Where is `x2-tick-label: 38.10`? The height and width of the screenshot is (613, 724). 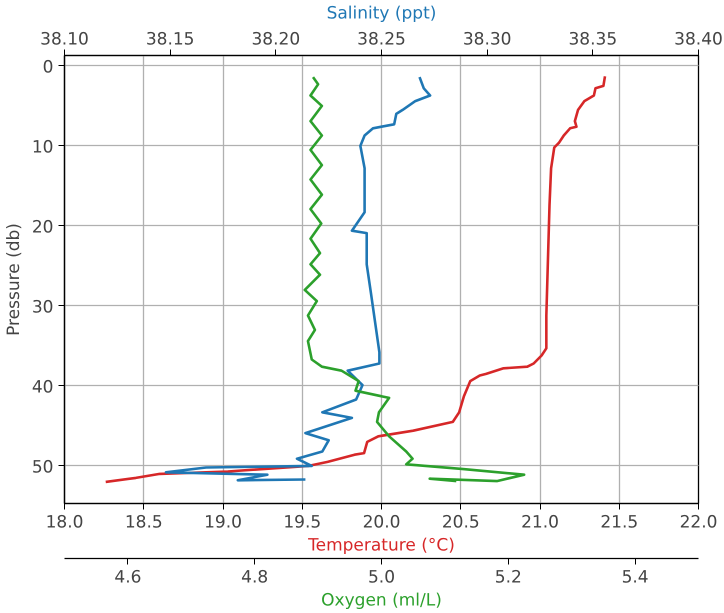
x2-tick-label: 38.10 is located at coordinates (64, 40).